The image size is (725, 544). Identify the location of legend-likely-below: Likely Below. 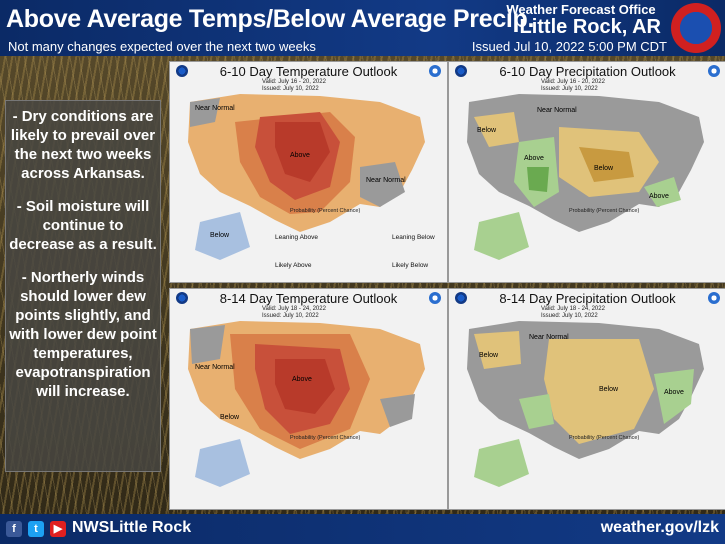
(410, 265).